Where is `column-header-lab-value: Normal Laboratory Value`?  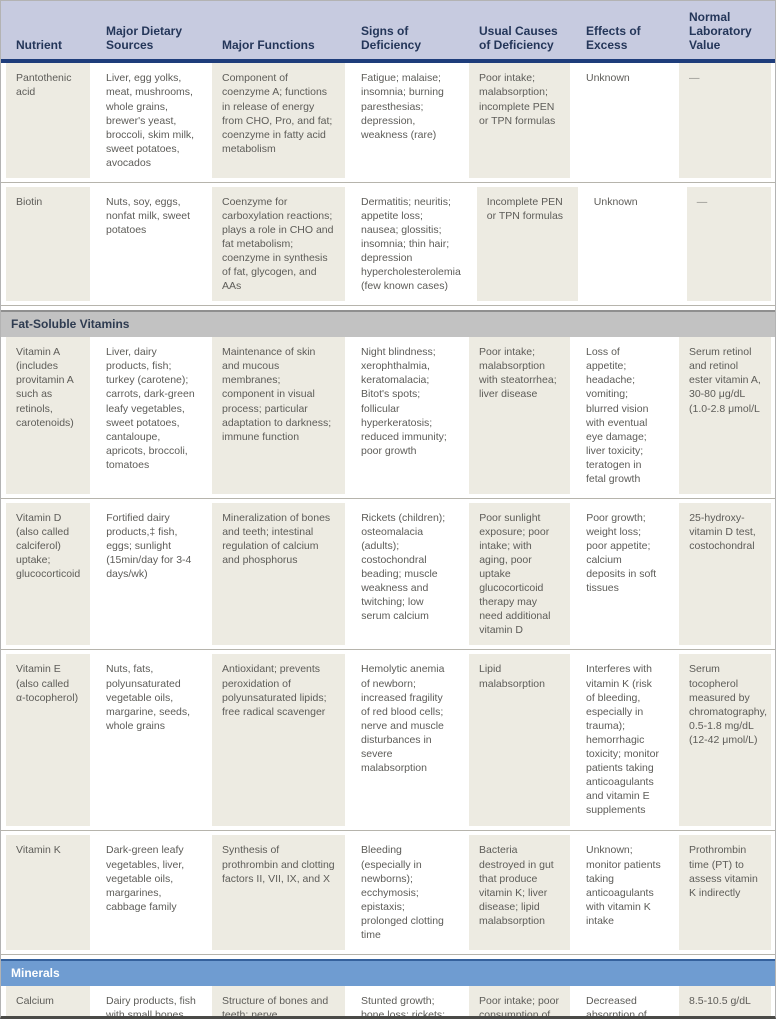 column-header-lab-value: Normal Laboratory Value is located at coordinates (720, 31).